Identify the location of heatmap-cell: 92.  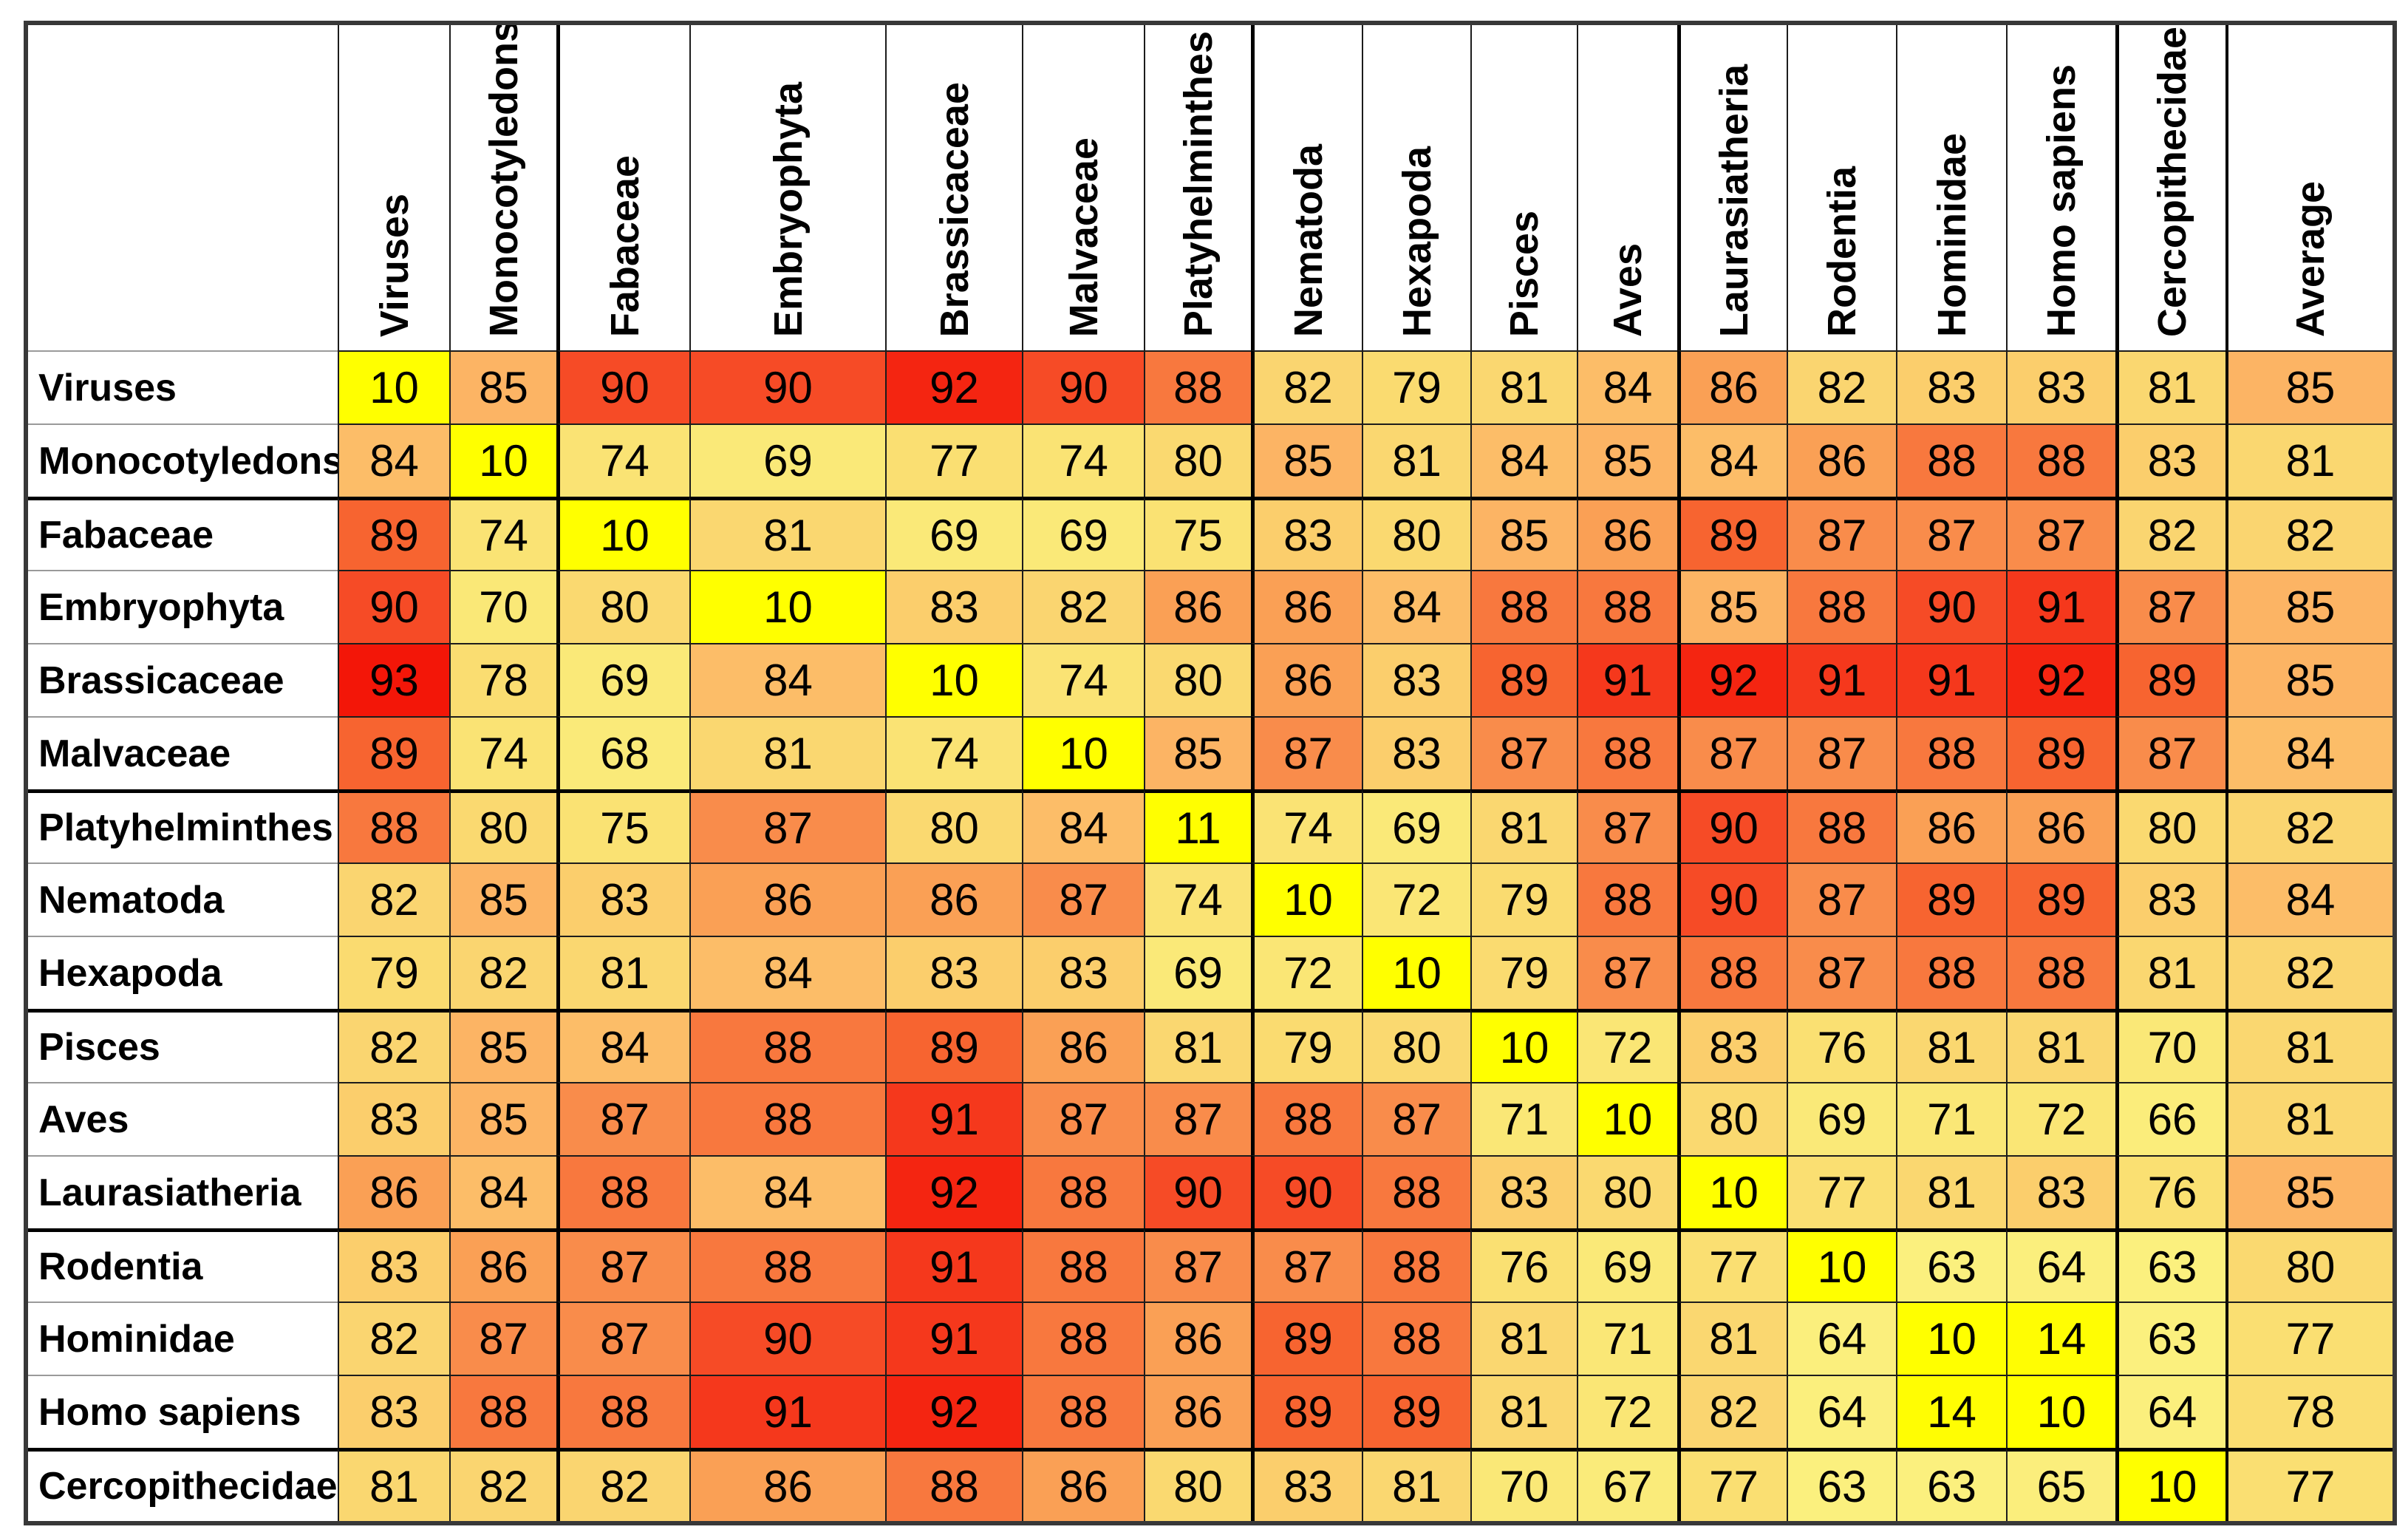
(1732, 679).